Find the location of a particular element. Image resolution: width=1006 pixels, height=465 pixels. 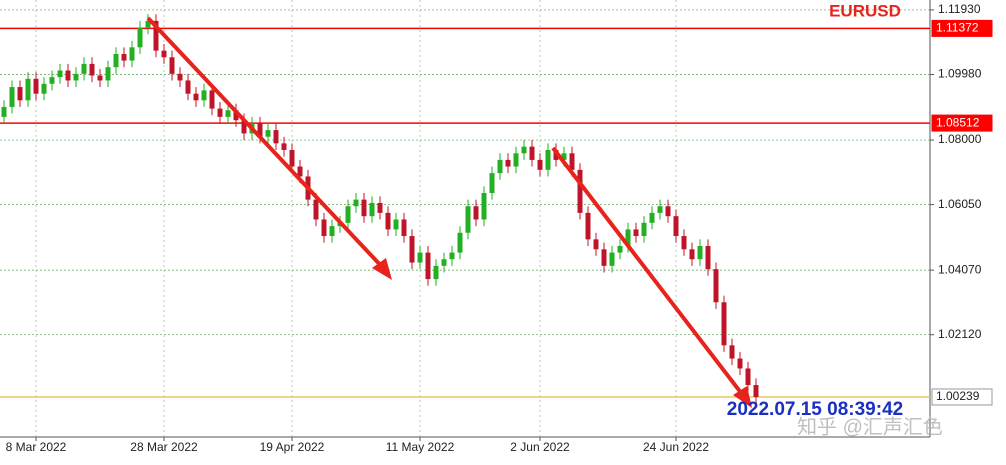

y-tick-label: 1.02120 is located at coordinates (960, 334).